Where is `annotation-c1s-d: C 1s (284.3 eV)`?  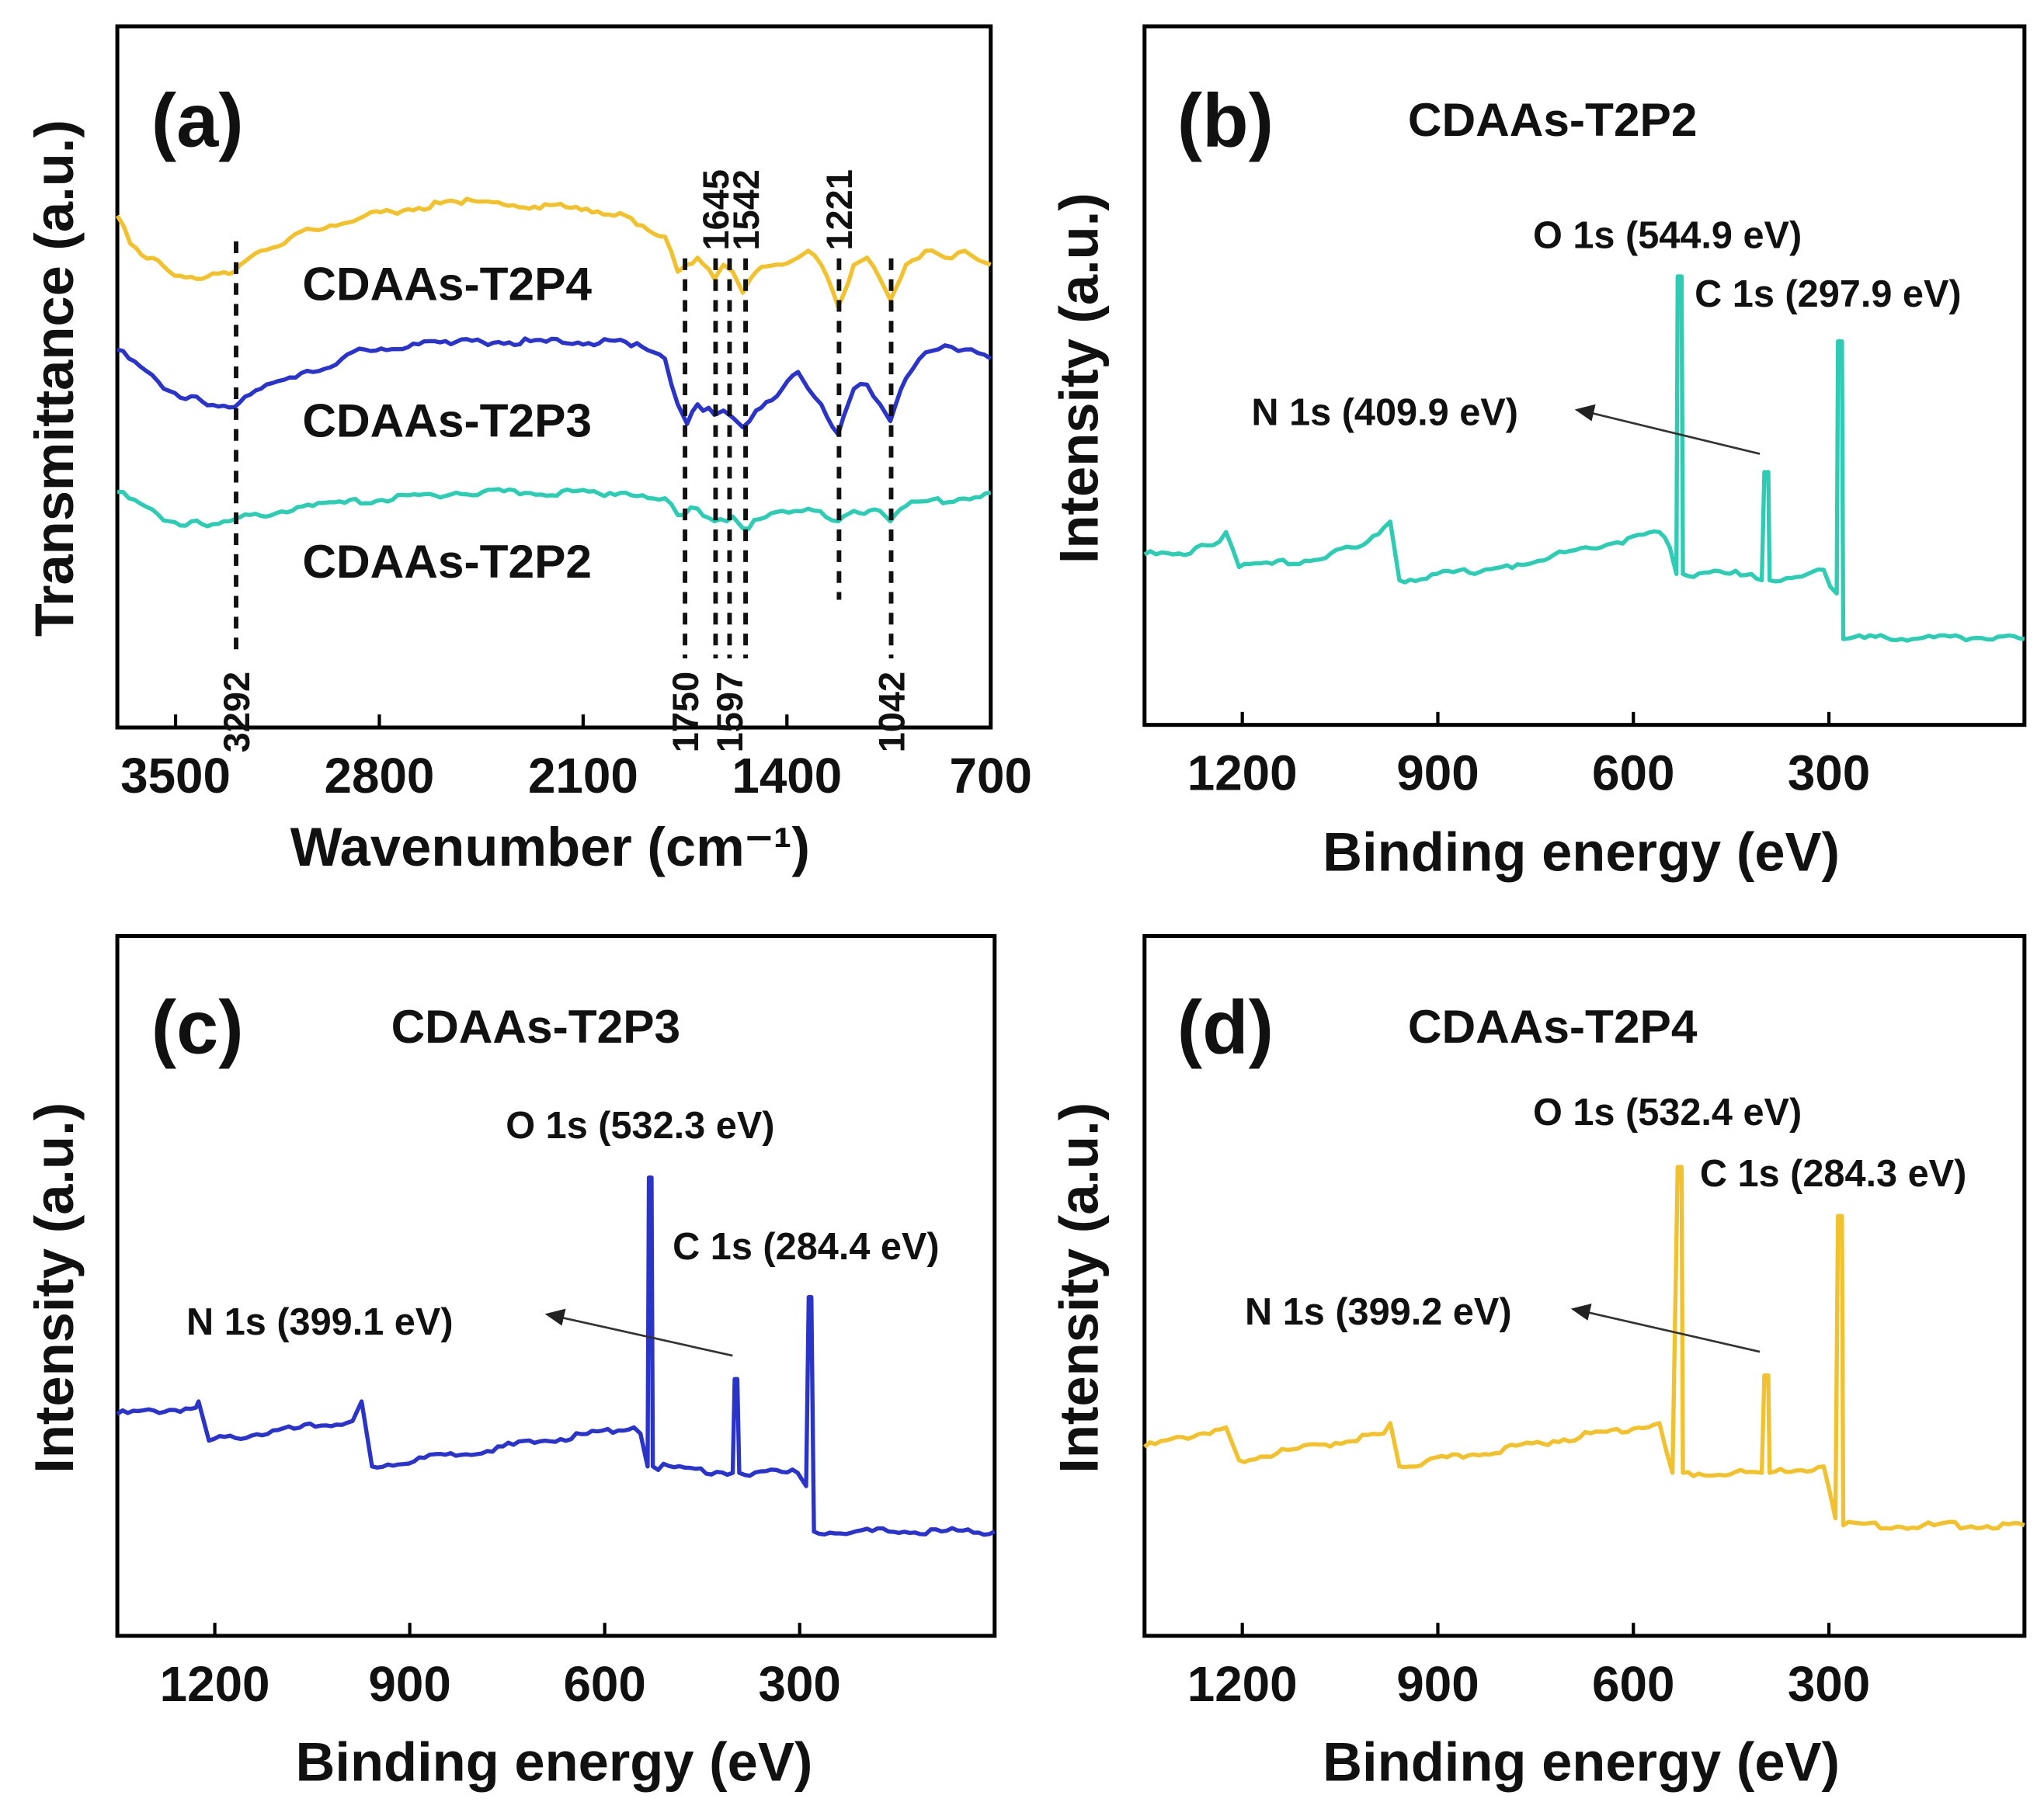 annotation-c1s-d: C 1s (284.3 eV) is located at coordinates (1833, 1174).